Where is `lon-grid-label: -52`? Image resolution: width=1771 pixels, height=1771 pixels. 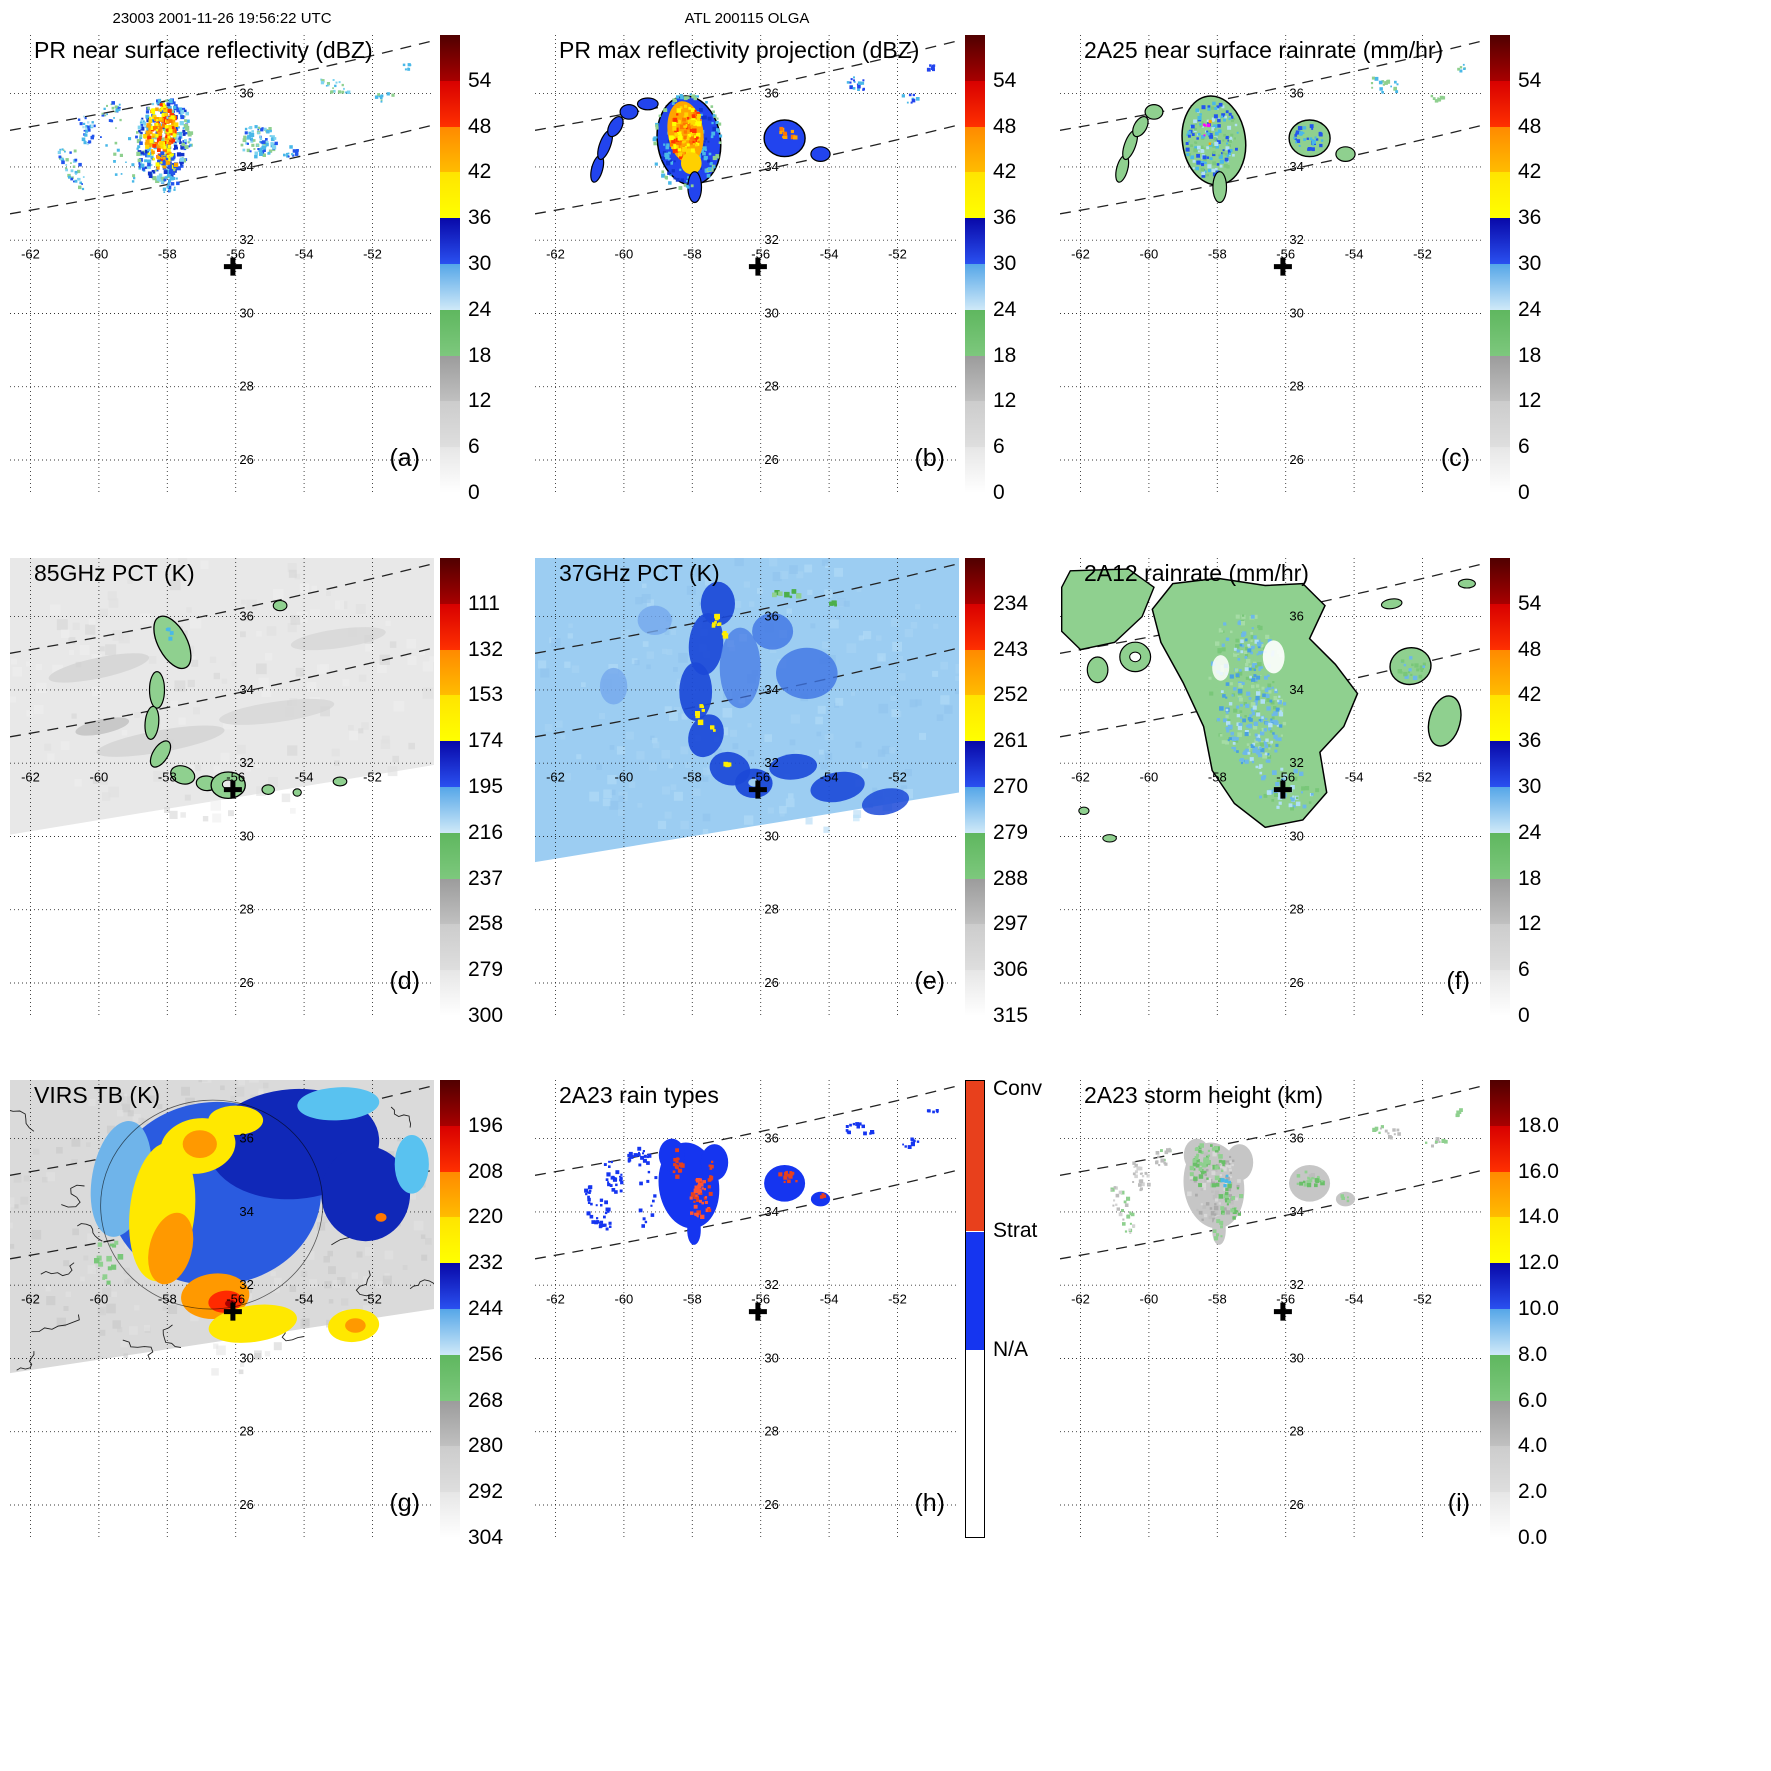 lon-grid-label: -52 is located at coordinates (1422, 254).